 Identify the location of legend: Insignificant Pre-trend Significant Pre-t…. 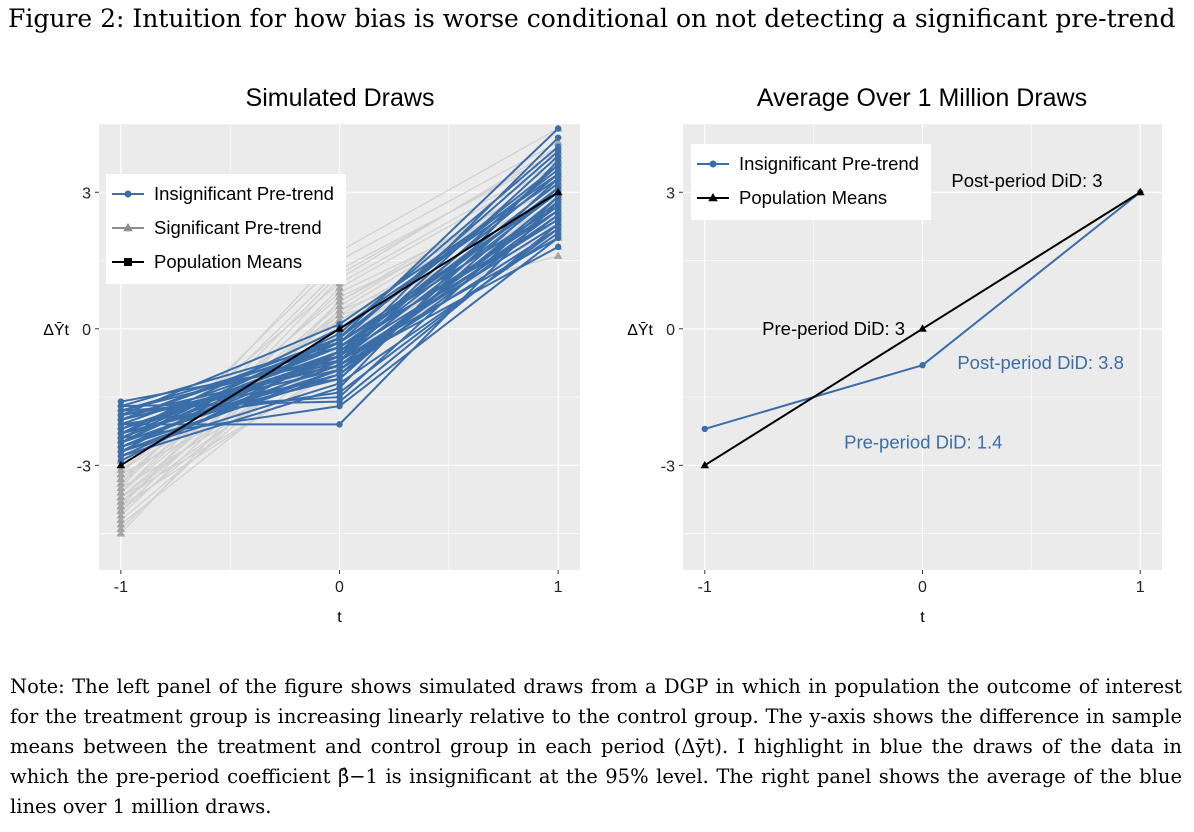
(226, 229).